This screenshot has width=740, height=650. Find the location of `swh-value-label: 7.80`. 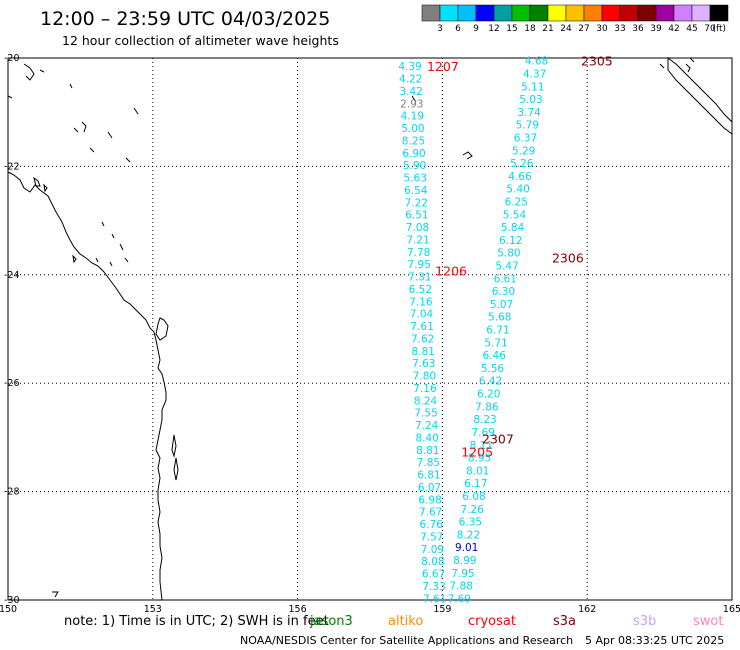

swh-value-label: 7.80 is located at coordinates (424, 377).